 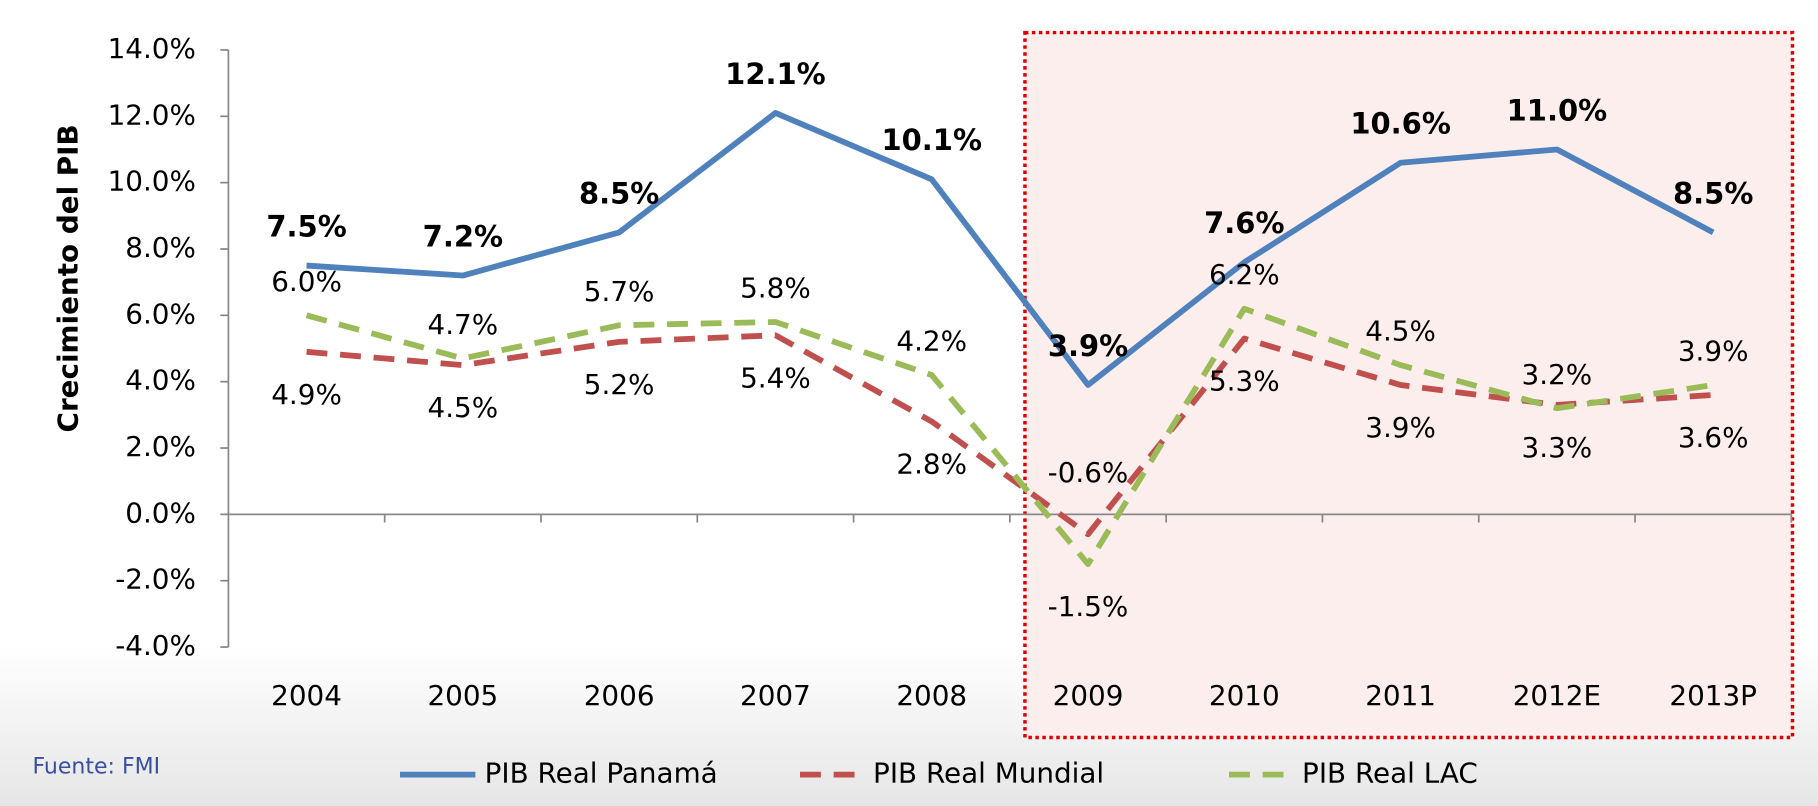 I want to click on legend-label: PIB Real Mundial, so click(x=988, y=773).